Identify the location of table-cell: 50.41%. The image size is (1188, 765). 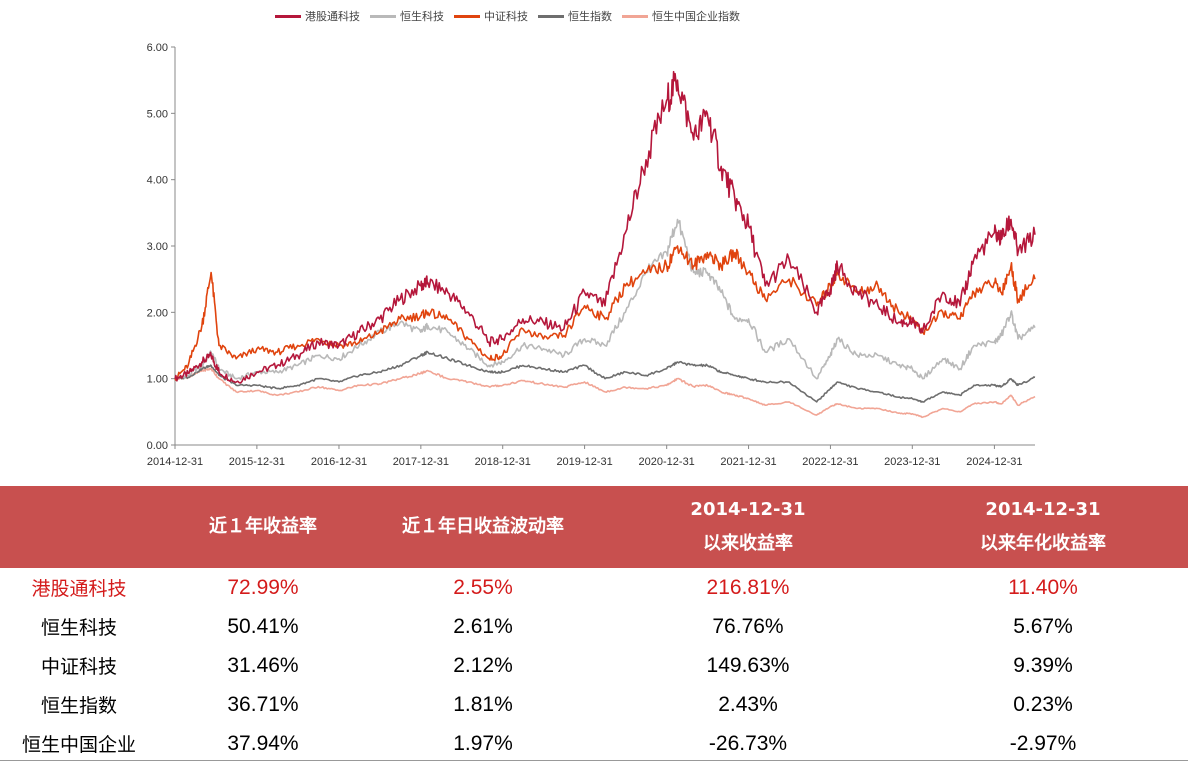
(263, 626).